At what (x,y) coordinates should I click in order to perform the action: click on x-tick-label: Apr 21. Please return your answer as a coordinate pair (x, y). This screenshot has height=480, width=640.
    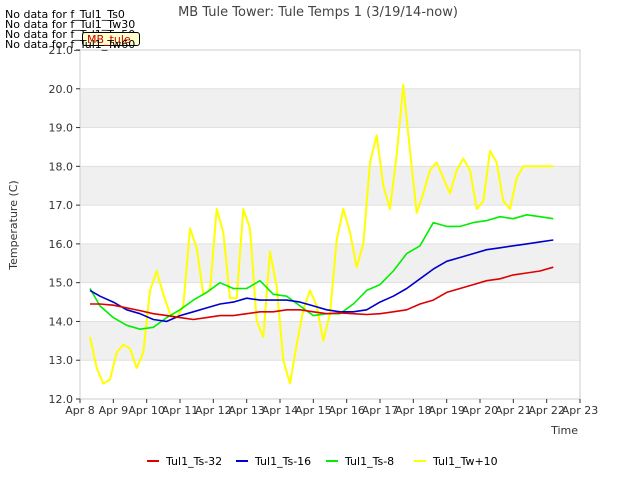
    Looking at the image, I should click on (513, 410).